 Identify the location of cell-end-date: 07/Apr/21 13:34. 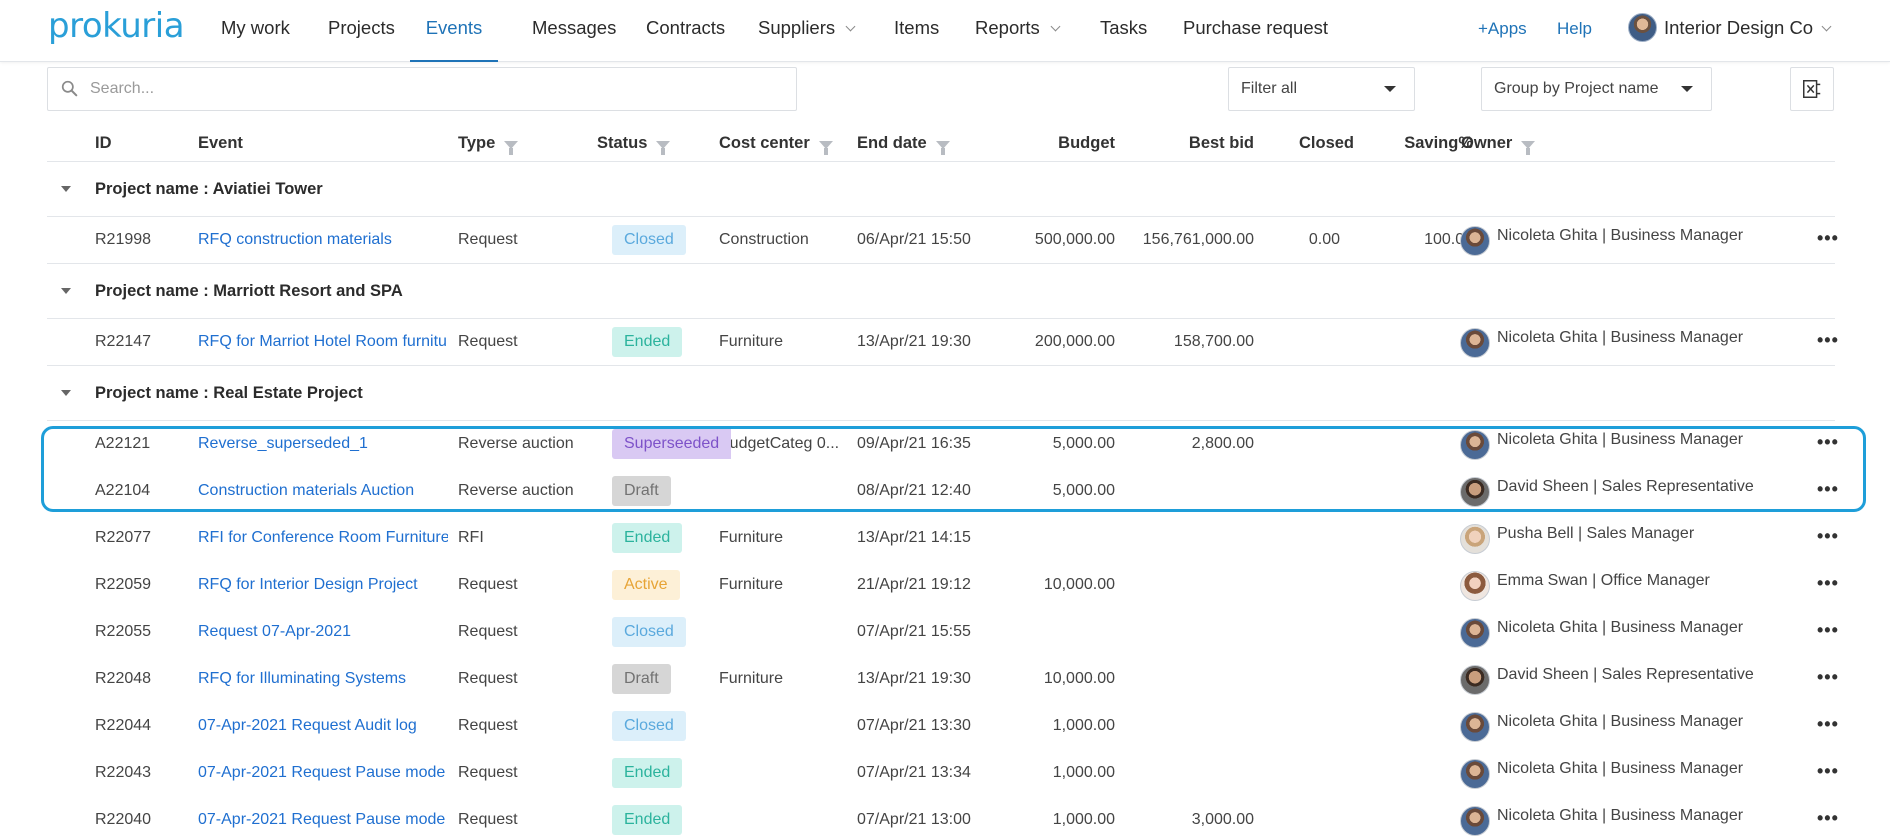
(914, 772).